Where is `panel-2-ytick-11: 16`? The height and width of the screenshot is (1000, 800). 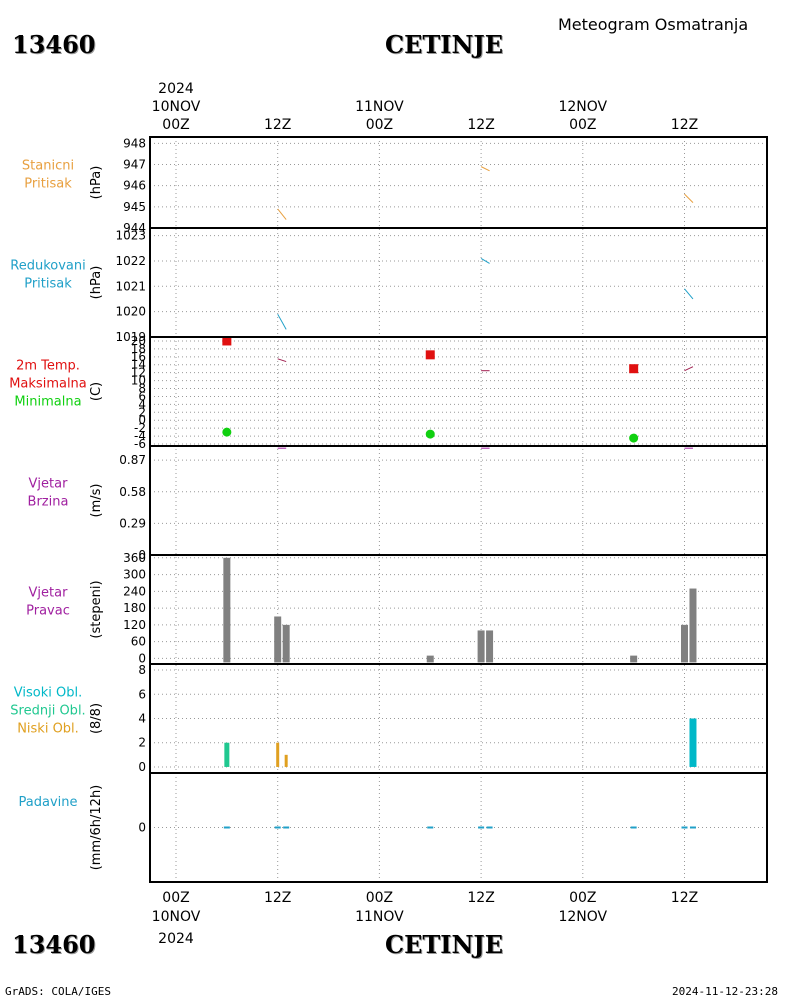 panel-2-ytick-11: 16 is located at coordinates (138, 357).